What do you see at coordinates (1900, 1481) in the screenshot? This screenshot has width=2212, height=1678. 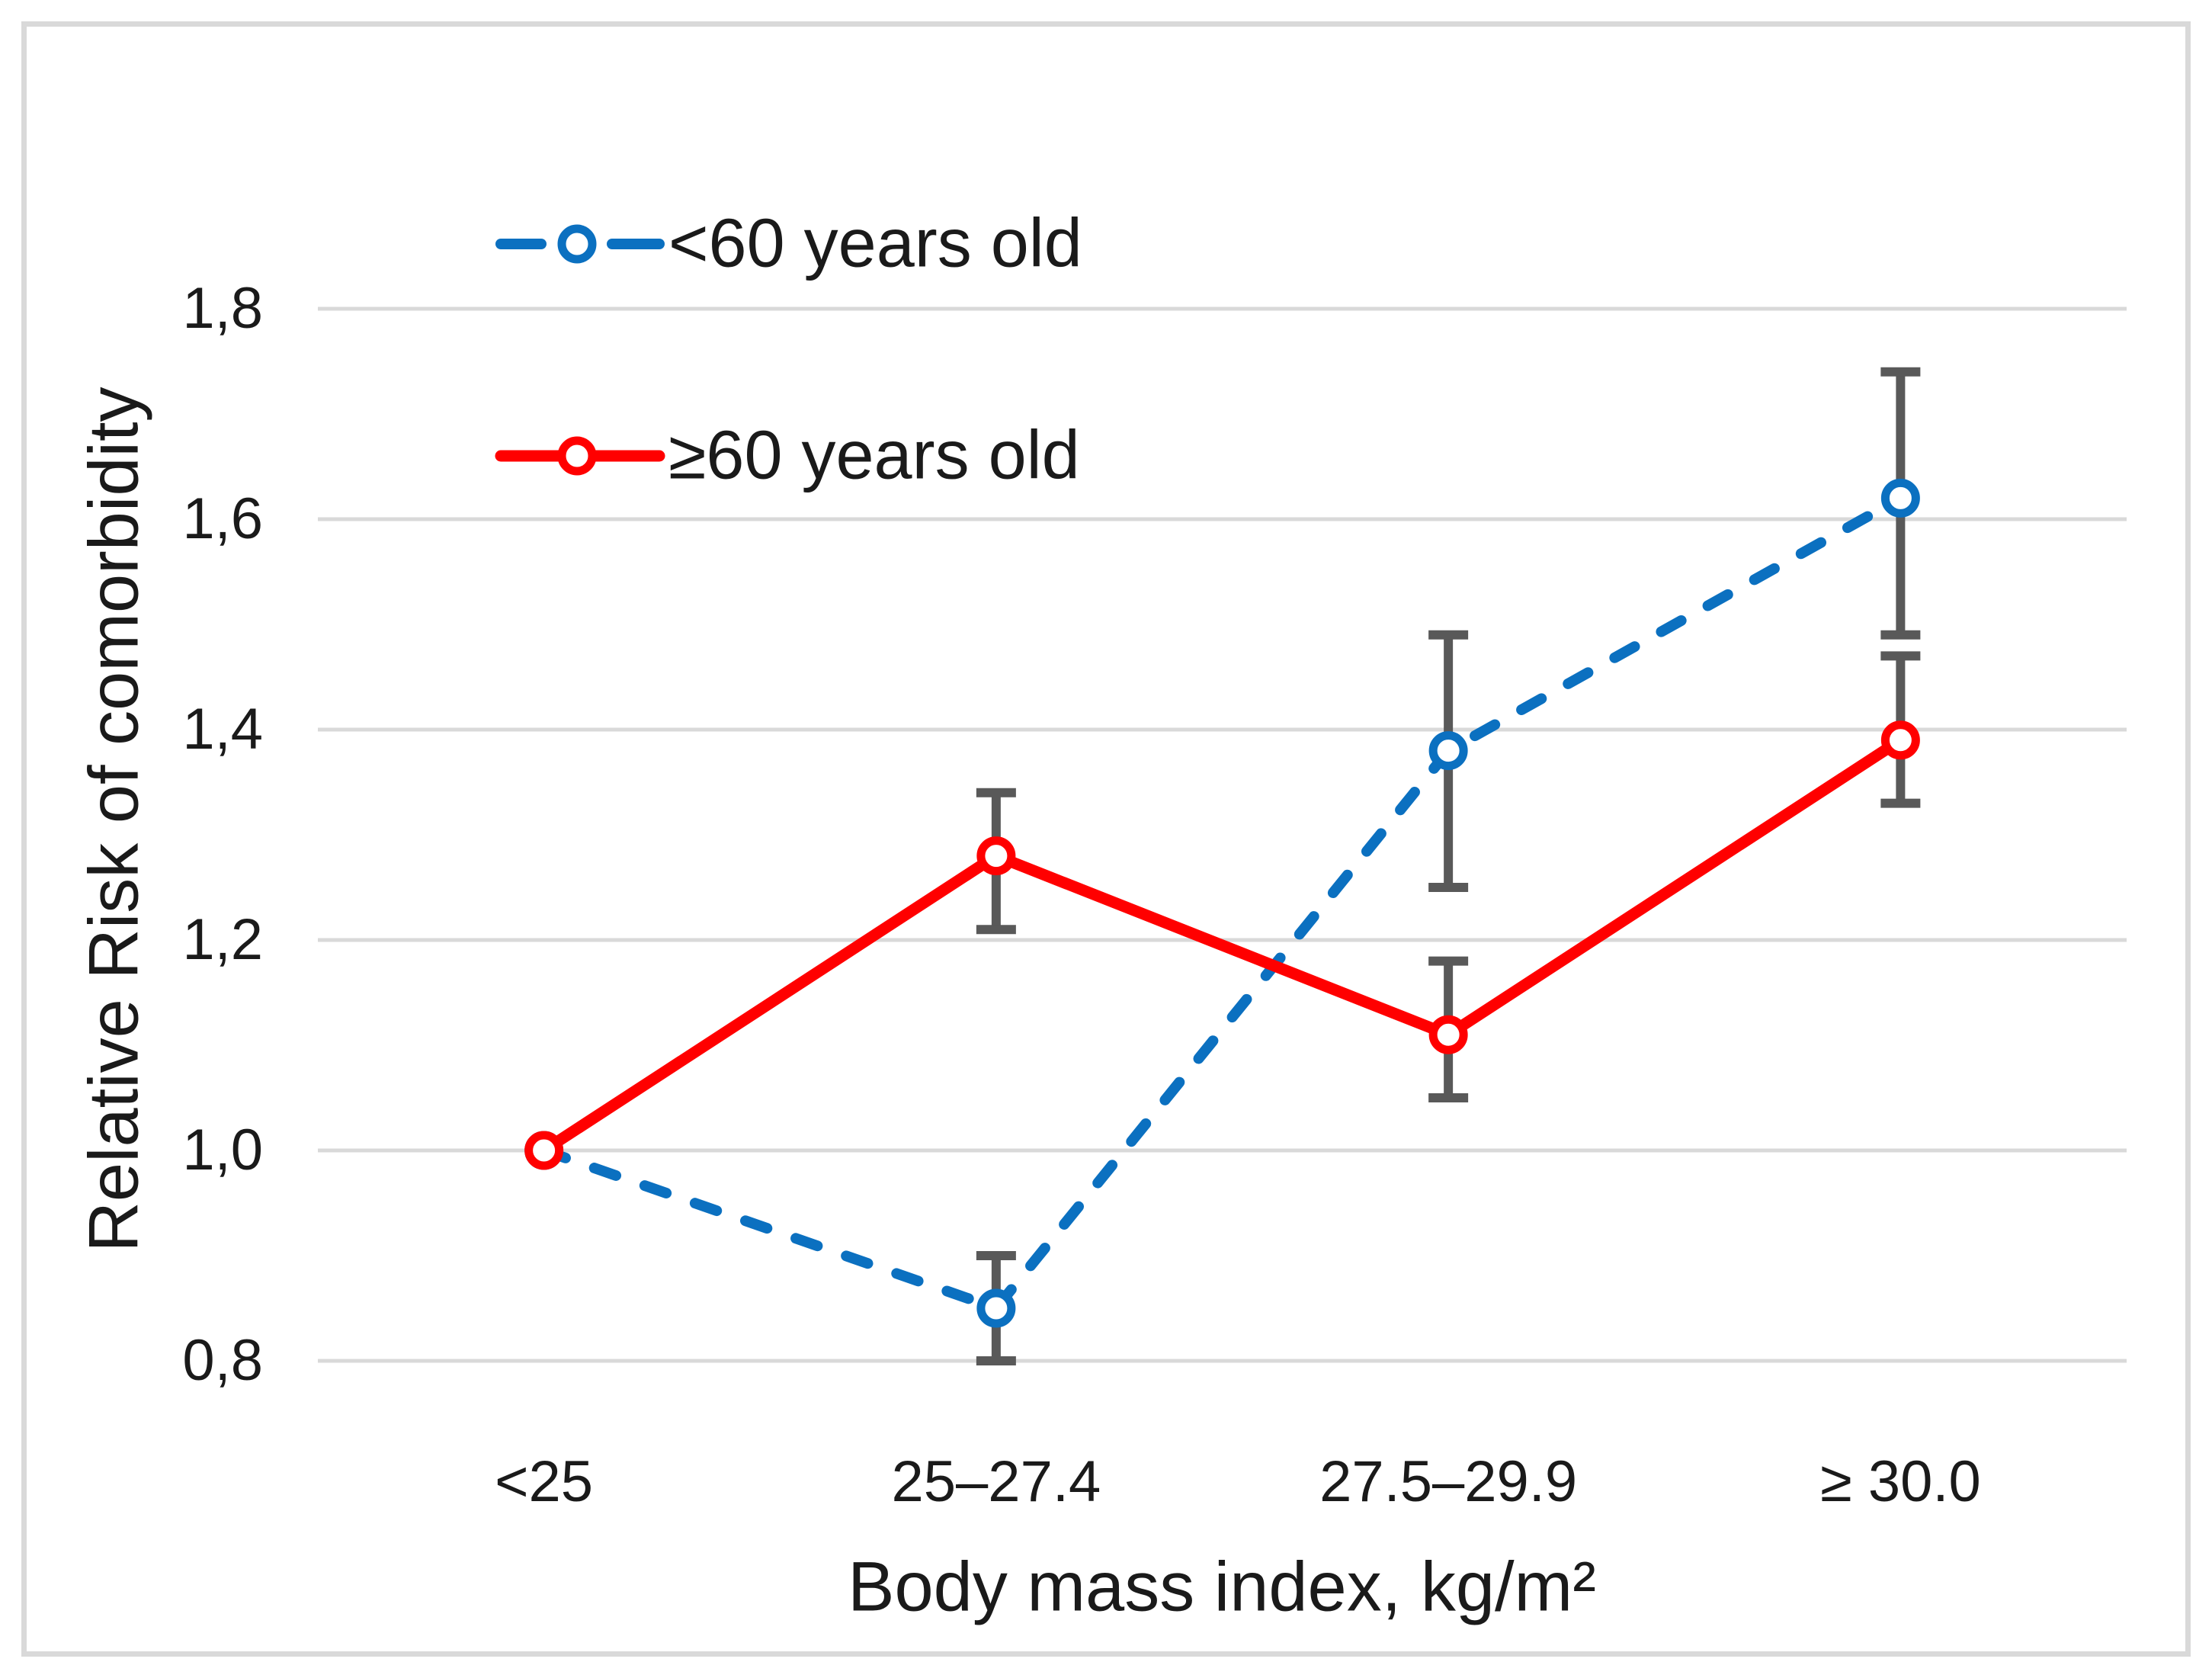 I see `x-tick-label: ≥ 30.0` at bounding box center [1900, 1481].